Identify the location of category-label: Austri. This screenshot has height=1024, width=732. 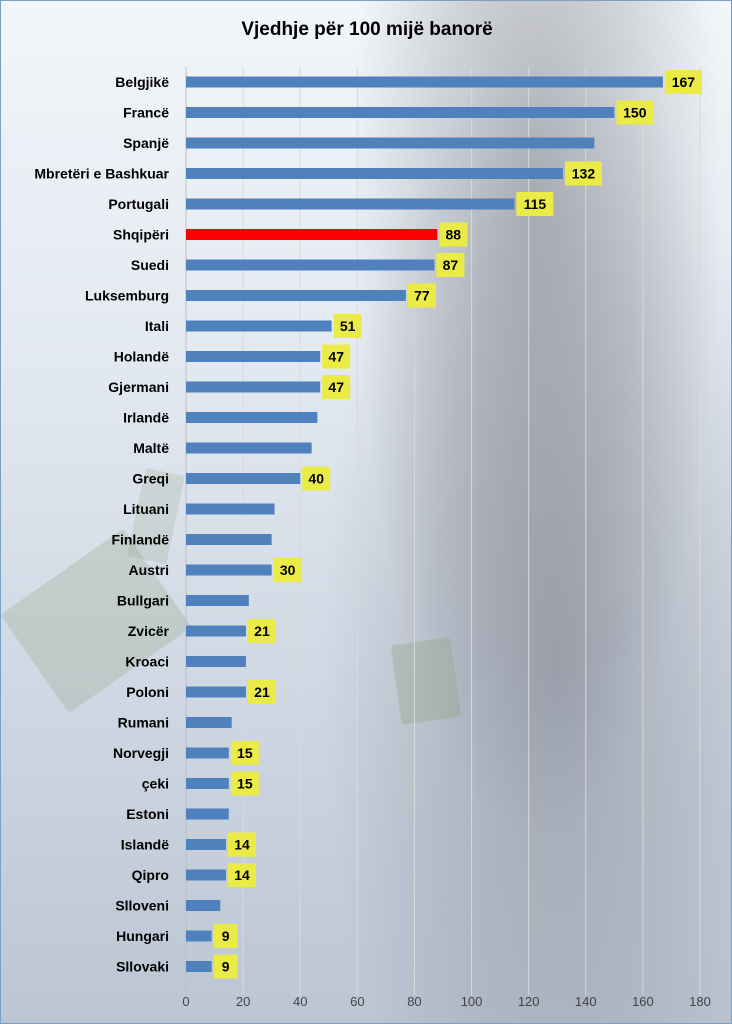
(149, 570).